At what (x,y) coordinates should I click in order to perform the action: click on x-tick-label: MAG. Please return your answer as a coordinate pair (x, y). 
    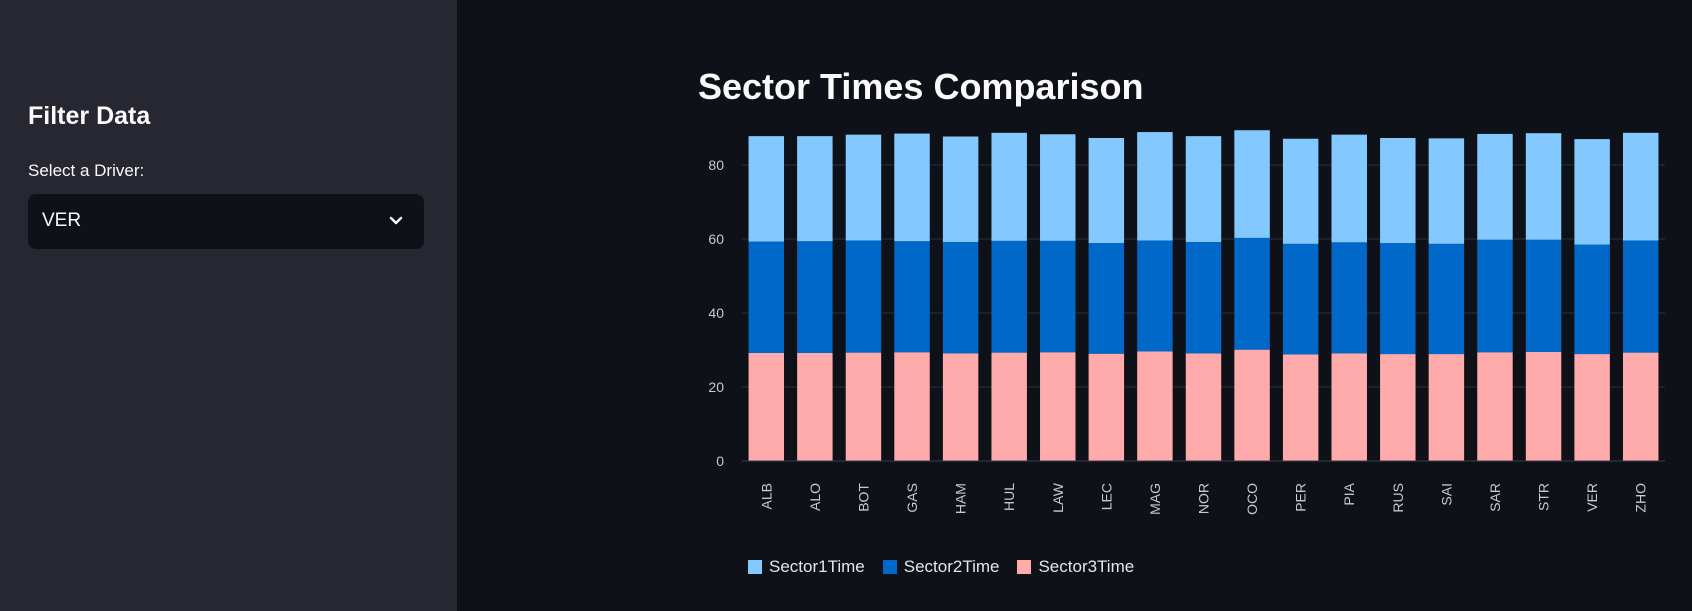
    Looking at the image, I should click on (1155, 499).